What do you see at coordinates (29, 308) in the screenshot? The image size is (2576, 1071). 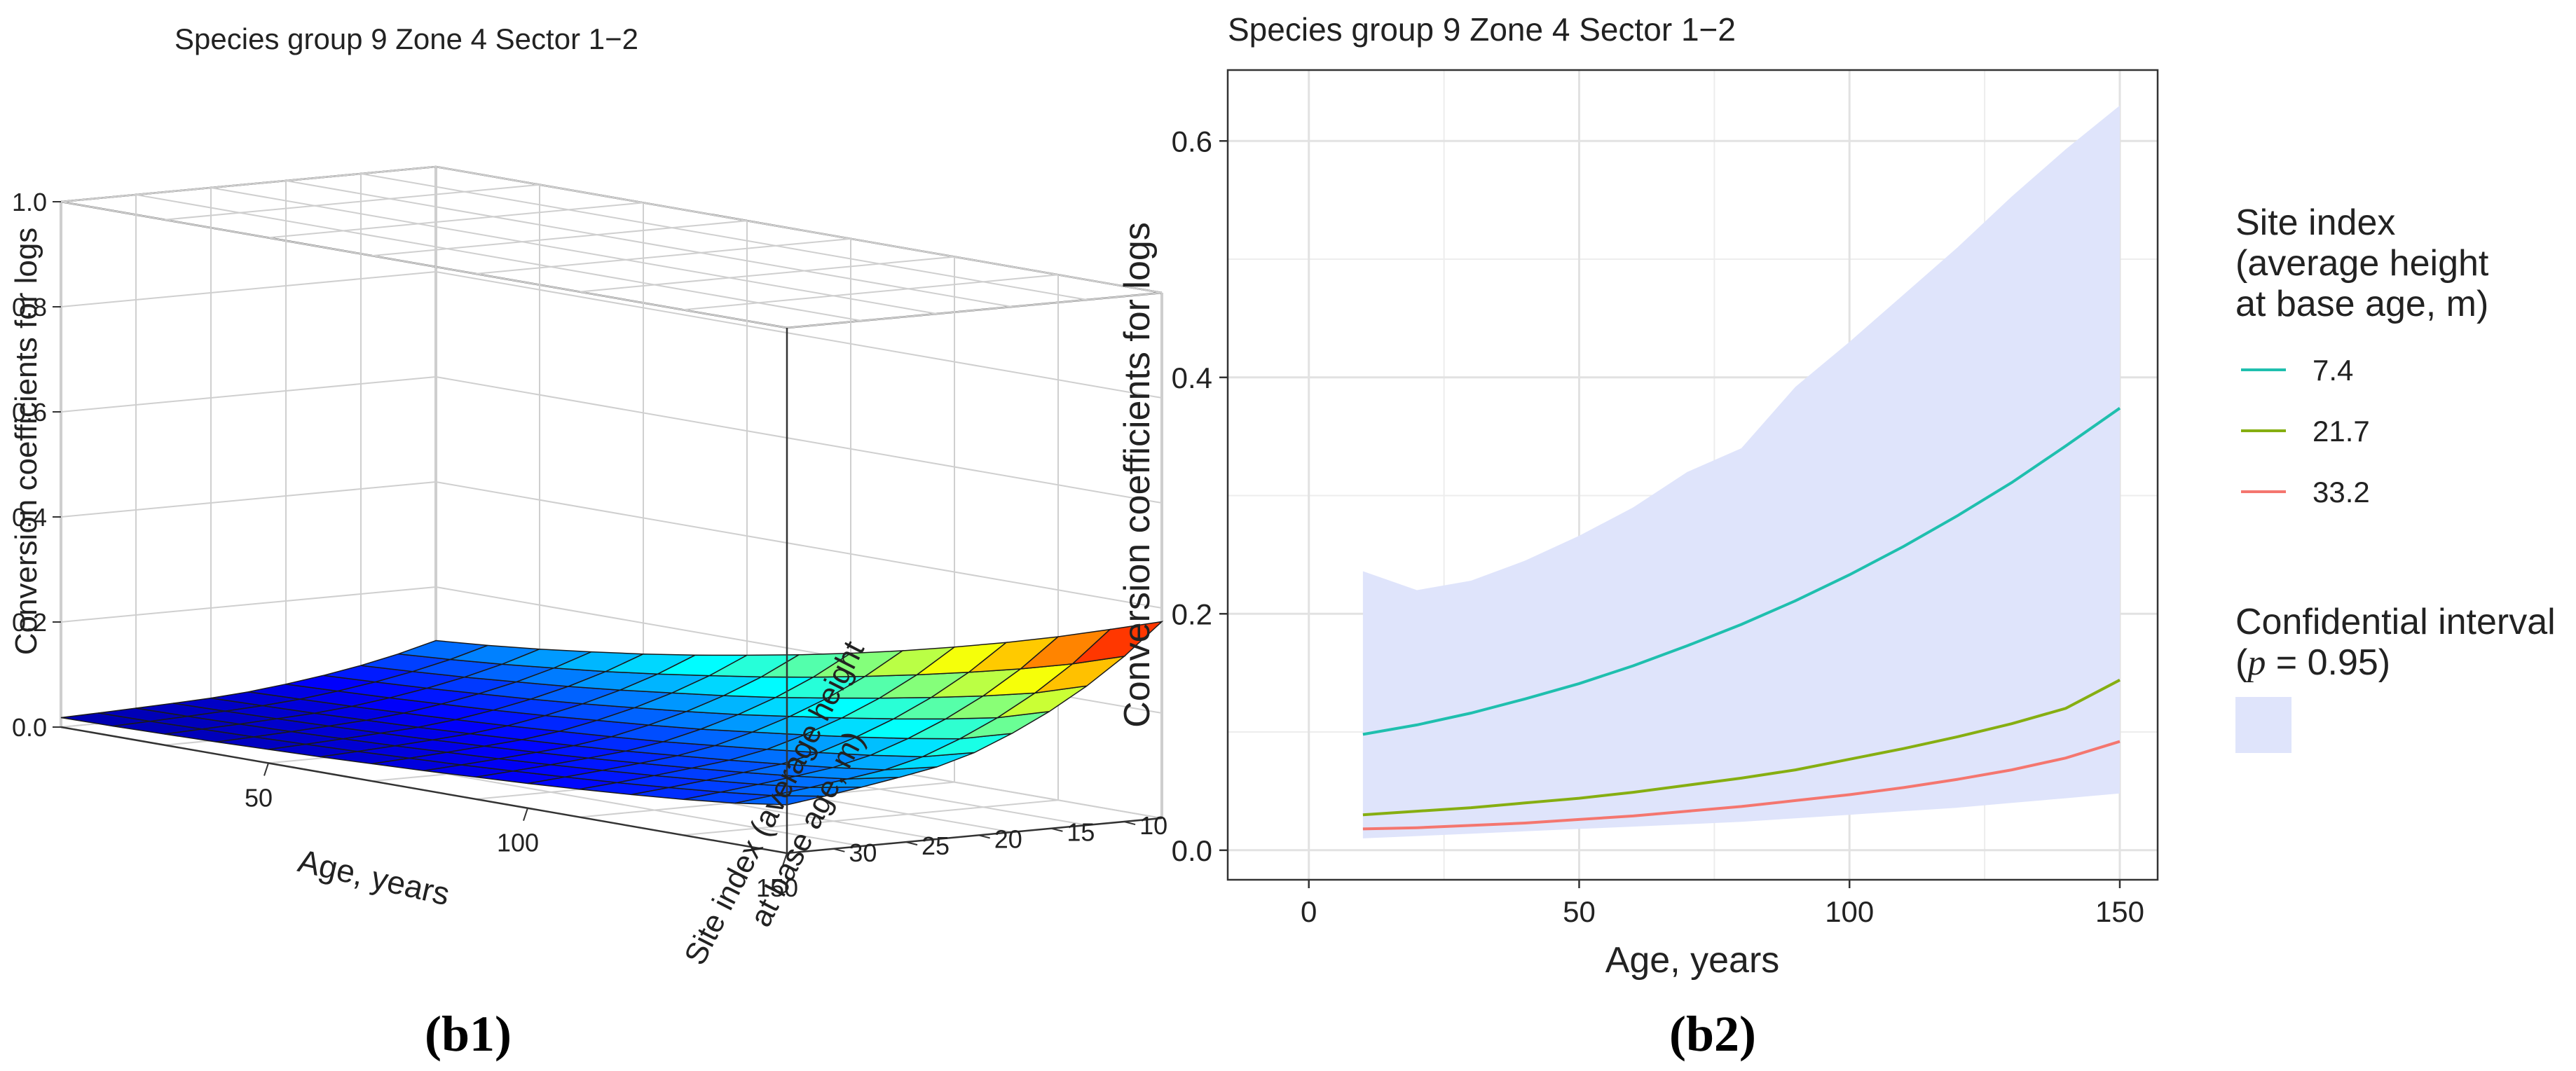 I see `z-tick-label: 0.8` at bounding box center [29, 308].